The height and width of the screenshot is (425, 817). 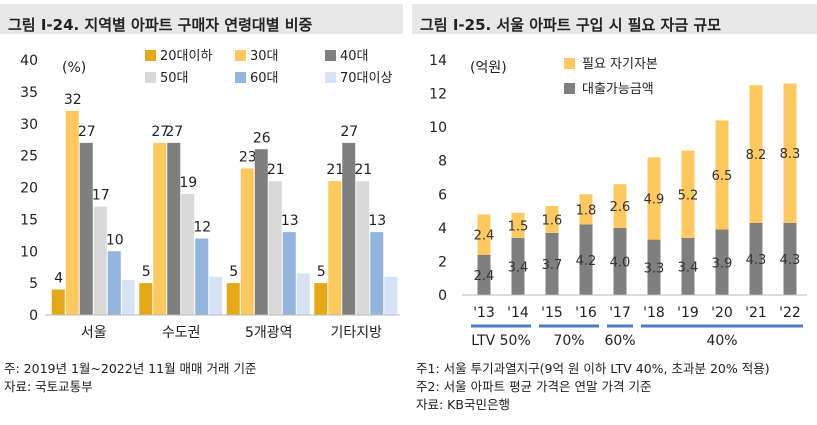 I want to click on data-label: 12, so click(x=202, y=228).